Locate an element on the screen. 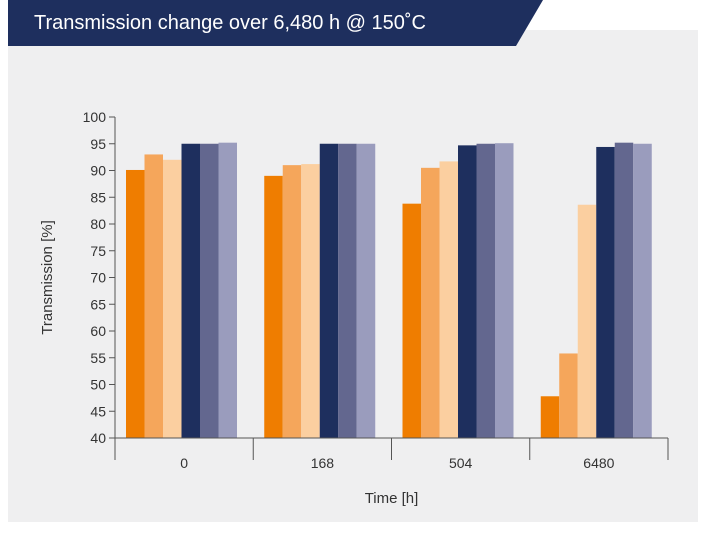 The height and width of the screenshot is (534, 705). bar-504-s1 is located at coordinates (411, 320).